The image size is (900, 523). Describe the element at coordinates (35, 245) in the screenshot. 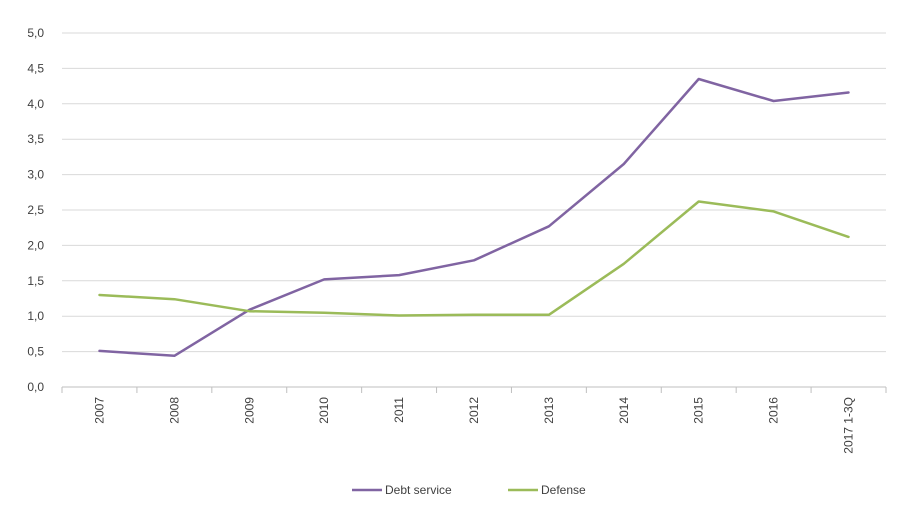

I see `y-tick-label: 2,0` at that location.